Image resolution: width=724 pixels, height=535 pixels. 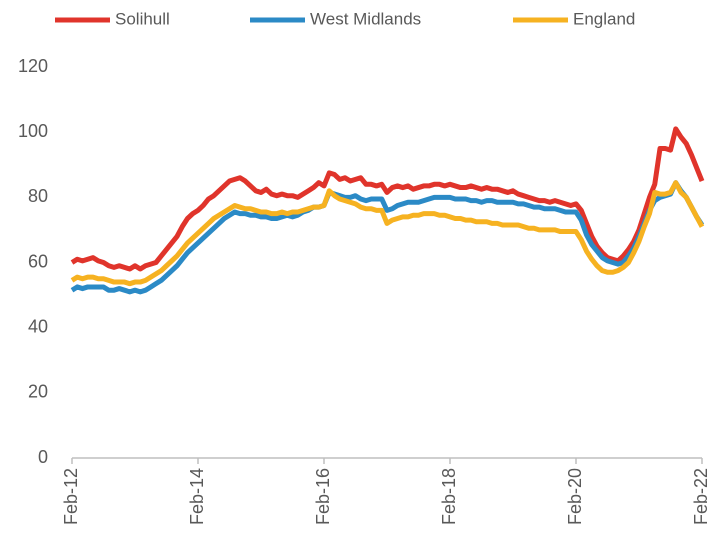 What do you see at coordinates (33, 131) in the screenshot?
I see `y-tick-label: 100` at bounding box center [33, 131].